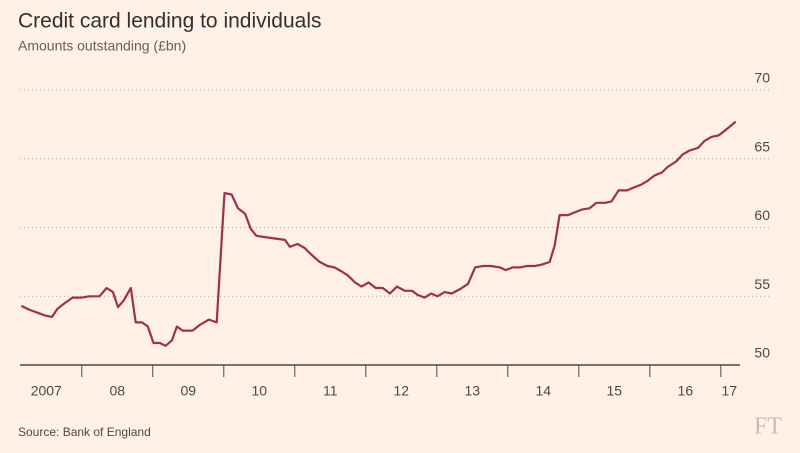  I want to click on logo: FT, so click(768, 427).